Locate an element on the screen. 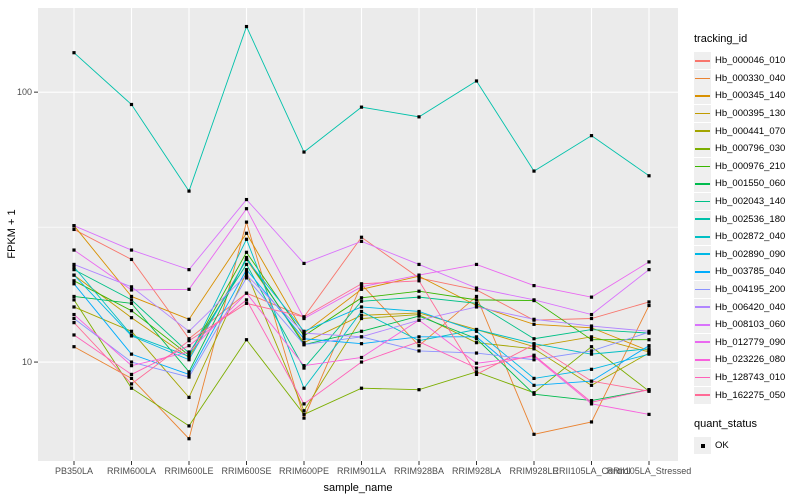 This screenshot has width=800, height=500. legend-item-Hb_002536_180: Hb_002536_180 is located at coordinates (747, 219).